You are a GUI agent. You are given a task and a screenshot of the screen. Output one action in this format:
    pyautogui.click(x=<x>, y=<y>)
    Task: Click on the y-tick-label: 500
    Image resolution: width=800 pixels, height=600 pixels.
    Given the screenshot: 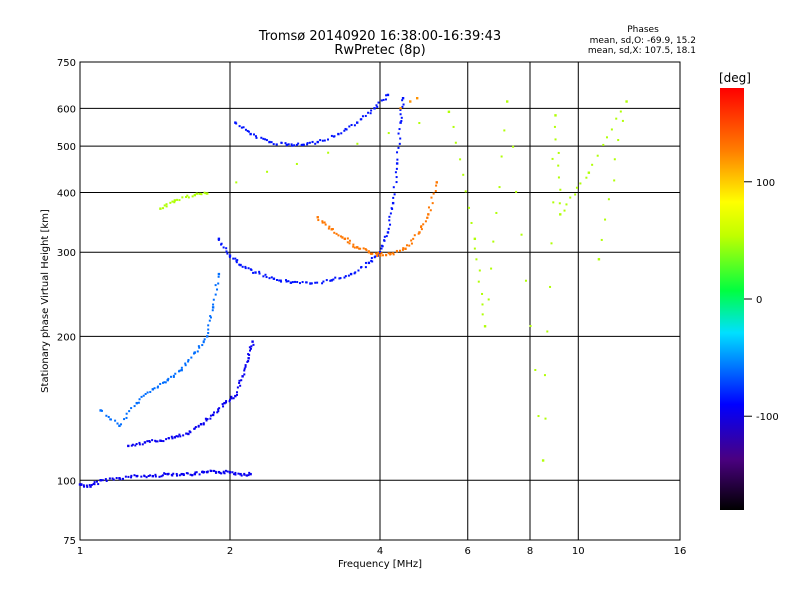 What is the action you would take?
    pyautogui.click(x=66, y=147)
    